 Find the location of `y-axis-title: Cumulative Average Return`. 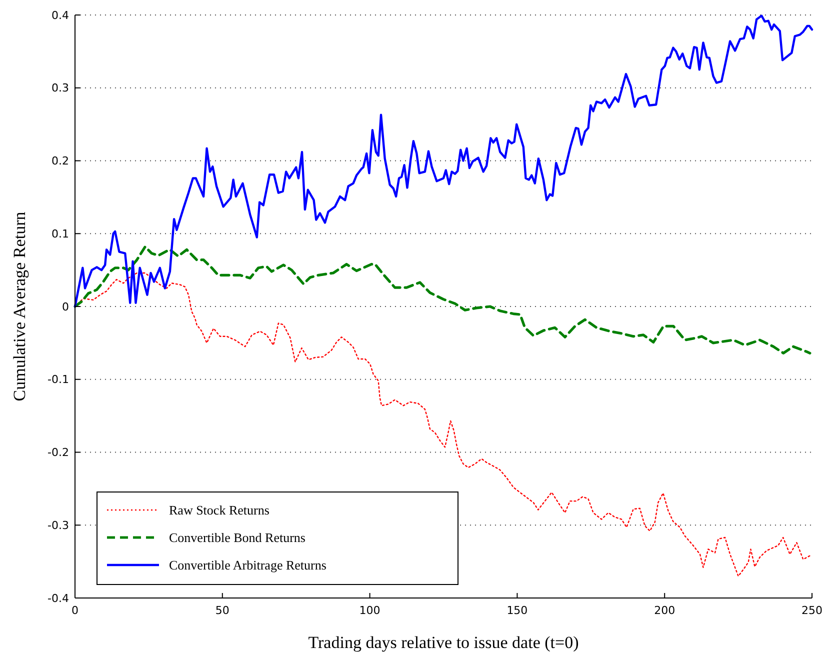

y-axis-title: Cumulative Average Return is located at coordinates (19, 306).